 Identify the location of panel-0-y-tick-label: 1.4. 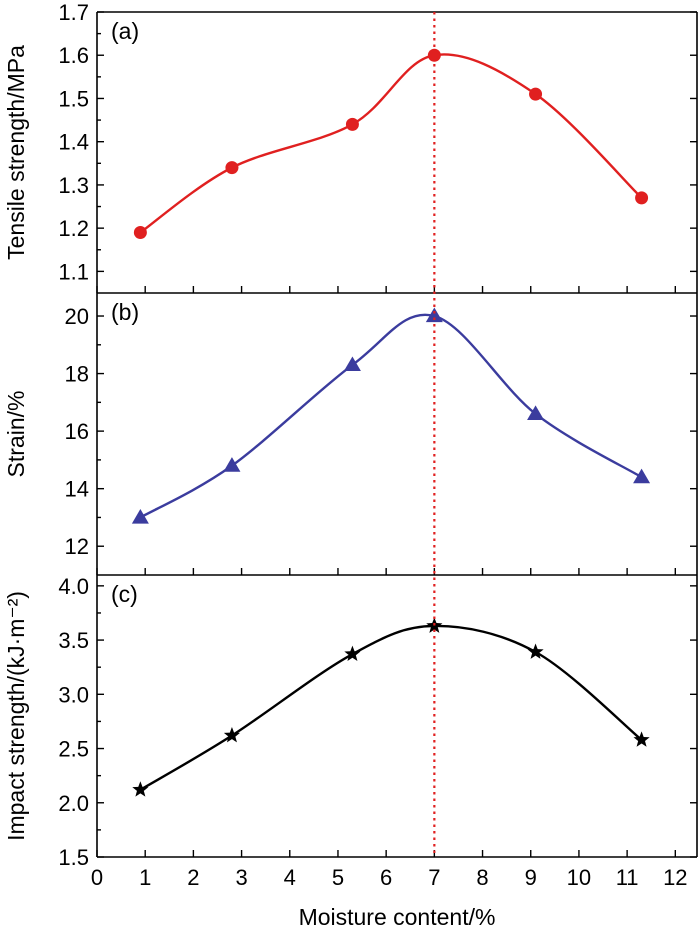
(73, 142).